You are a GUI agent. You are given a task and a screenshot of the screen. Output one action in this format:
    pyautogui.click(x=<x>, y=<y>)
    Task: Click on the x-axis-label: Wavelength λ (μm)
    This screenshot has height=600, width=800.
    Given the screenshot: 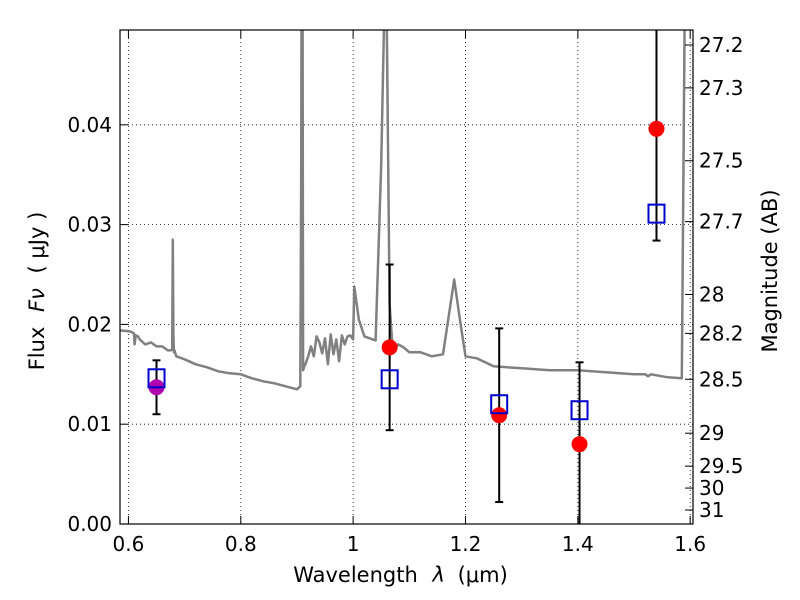 What is the action you would take?
    pyautogui.click(x=400, y=575)
    